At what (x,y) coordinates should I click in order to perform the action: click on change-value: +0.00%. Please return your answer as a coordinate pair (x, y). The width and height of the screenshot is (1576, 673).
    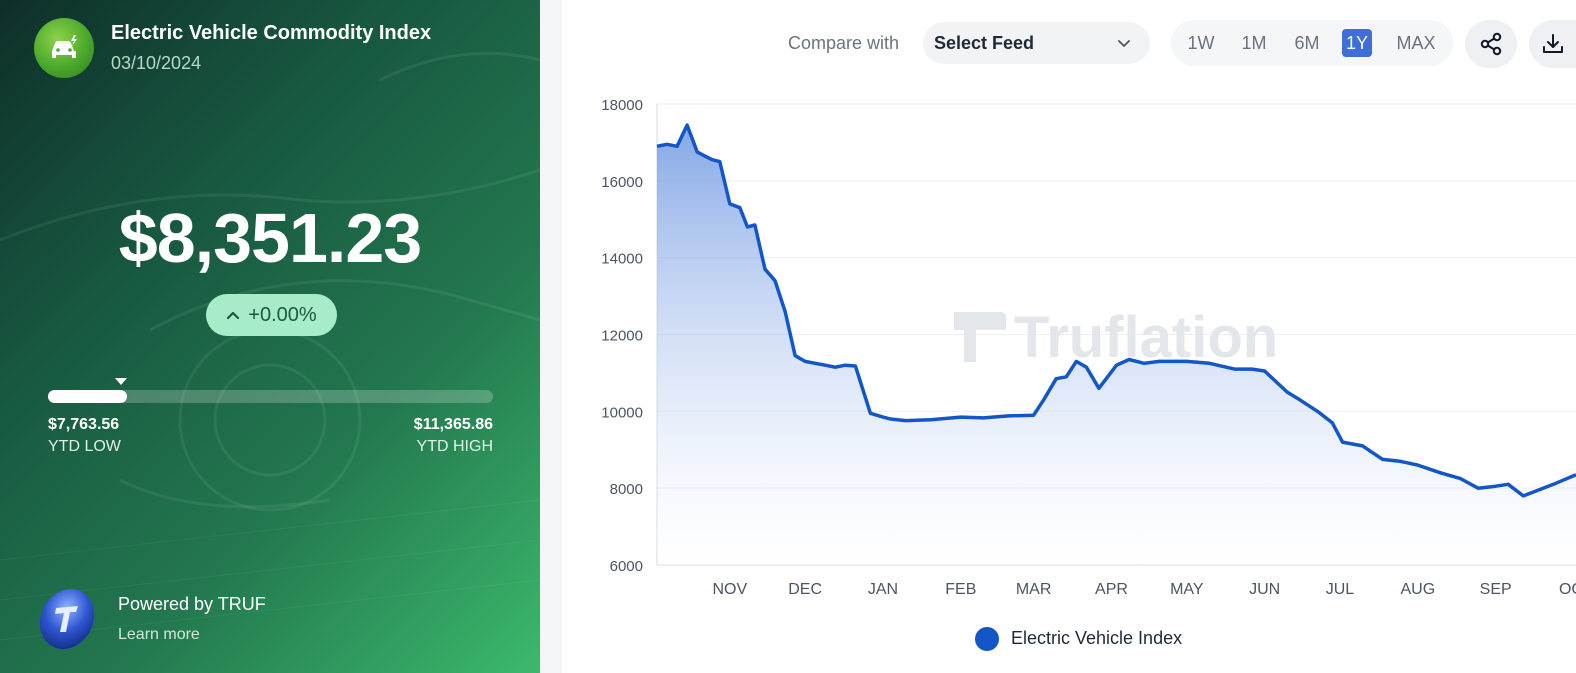
    Looking at the image, I should click on (282, 314).